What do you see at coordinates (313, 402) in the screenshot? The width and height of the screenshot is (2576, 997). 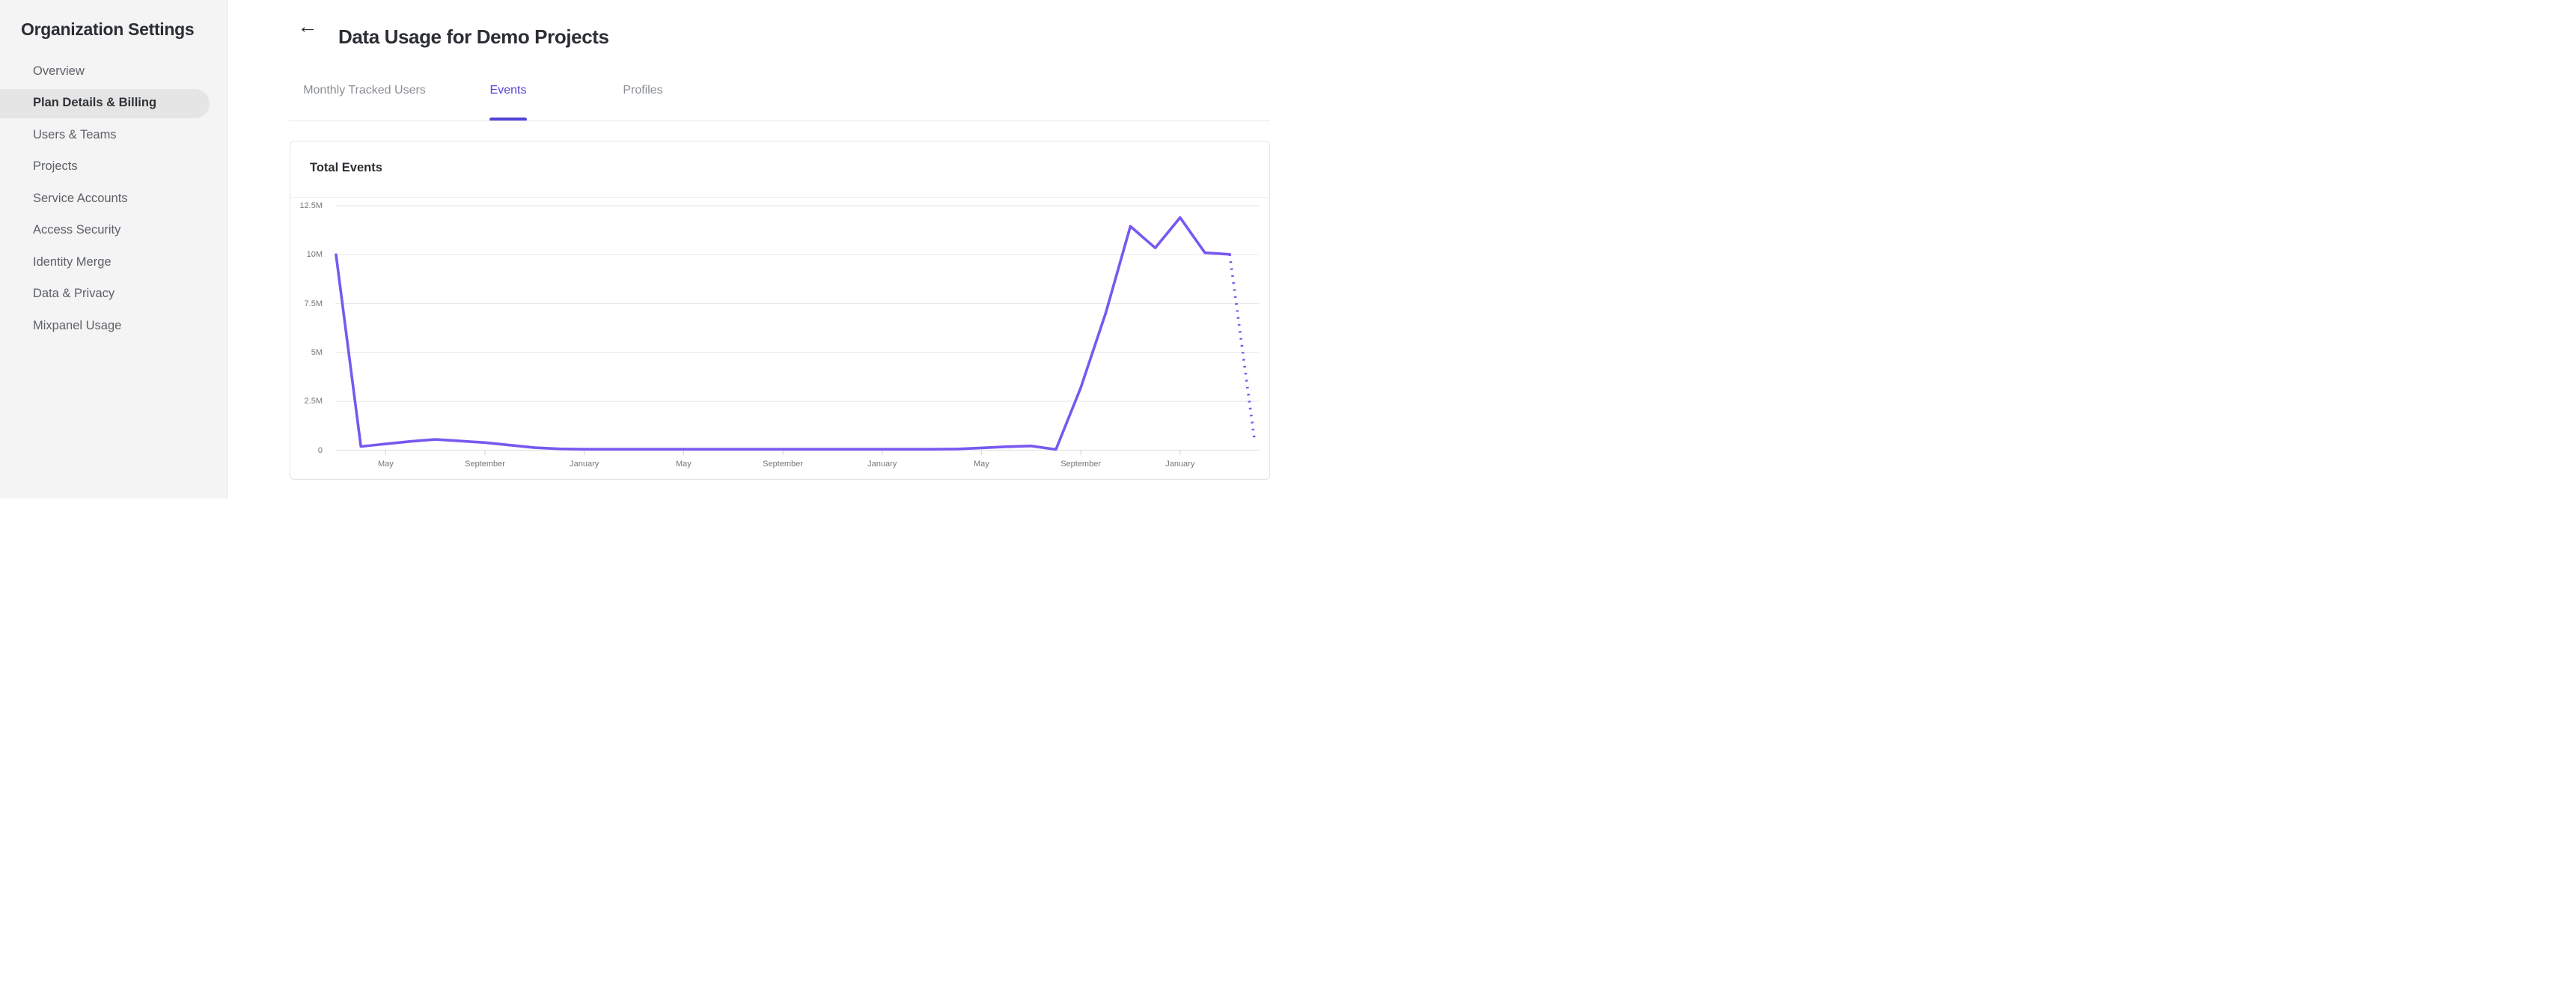 I see `y-axis-label-2-5m: 2.5M` at bounding box center [313, 402].